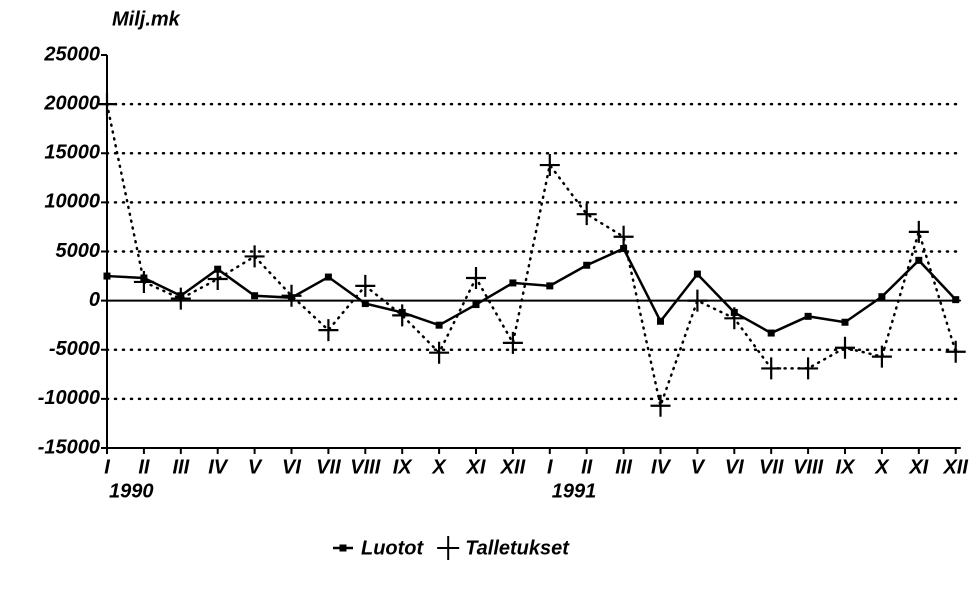 The height and width of the screenshot is (591, 979). Describe the element at coordinates (69, 398) in the screenshot. I see `y-tick-label: -10000` at that location.